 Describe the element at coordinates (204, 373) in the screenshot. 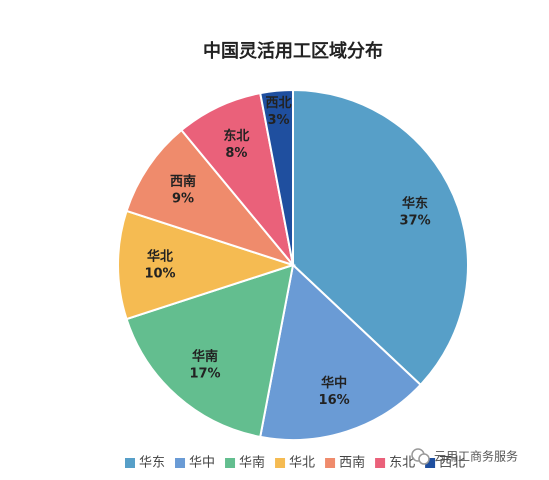

I see `slice-value-label: 17%` at that location.